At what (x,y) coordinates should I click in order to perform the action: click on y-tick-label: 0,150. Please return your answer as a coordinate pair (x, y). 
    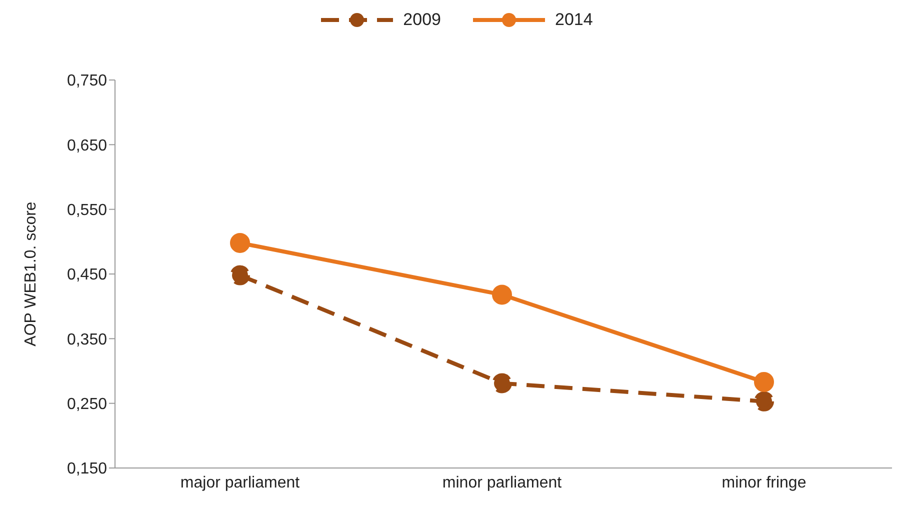
    Looking at the image, I should click on (87, 469).